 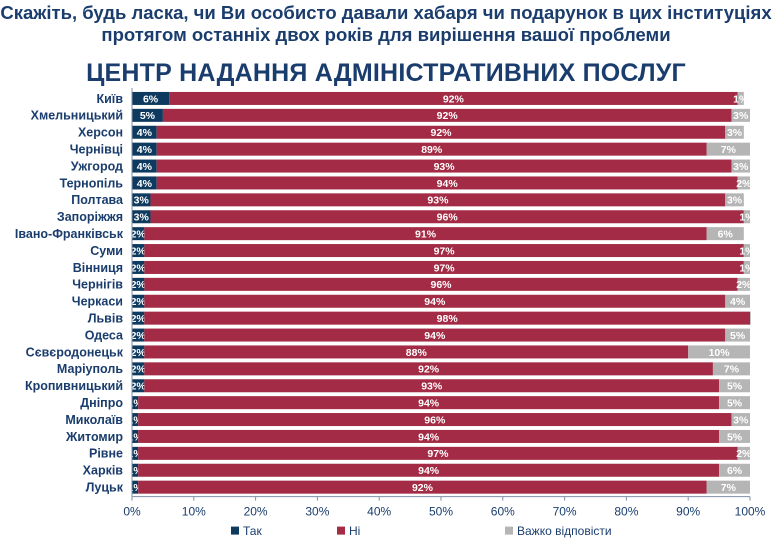 I want to click on legend-label: Важко відповісти, so click(x=564, y=531).